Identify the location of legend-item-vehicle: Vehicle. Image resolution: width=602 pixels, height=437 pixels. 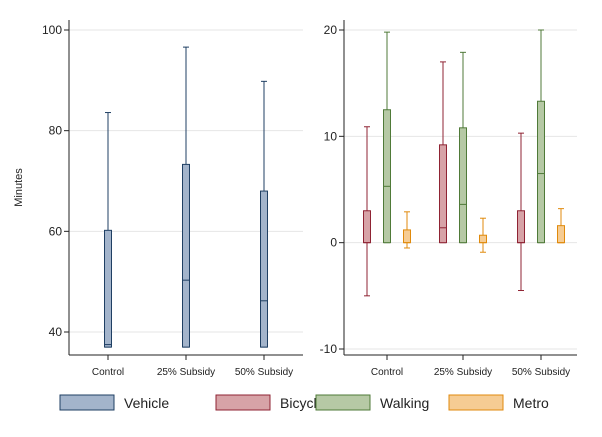
(114, 402).